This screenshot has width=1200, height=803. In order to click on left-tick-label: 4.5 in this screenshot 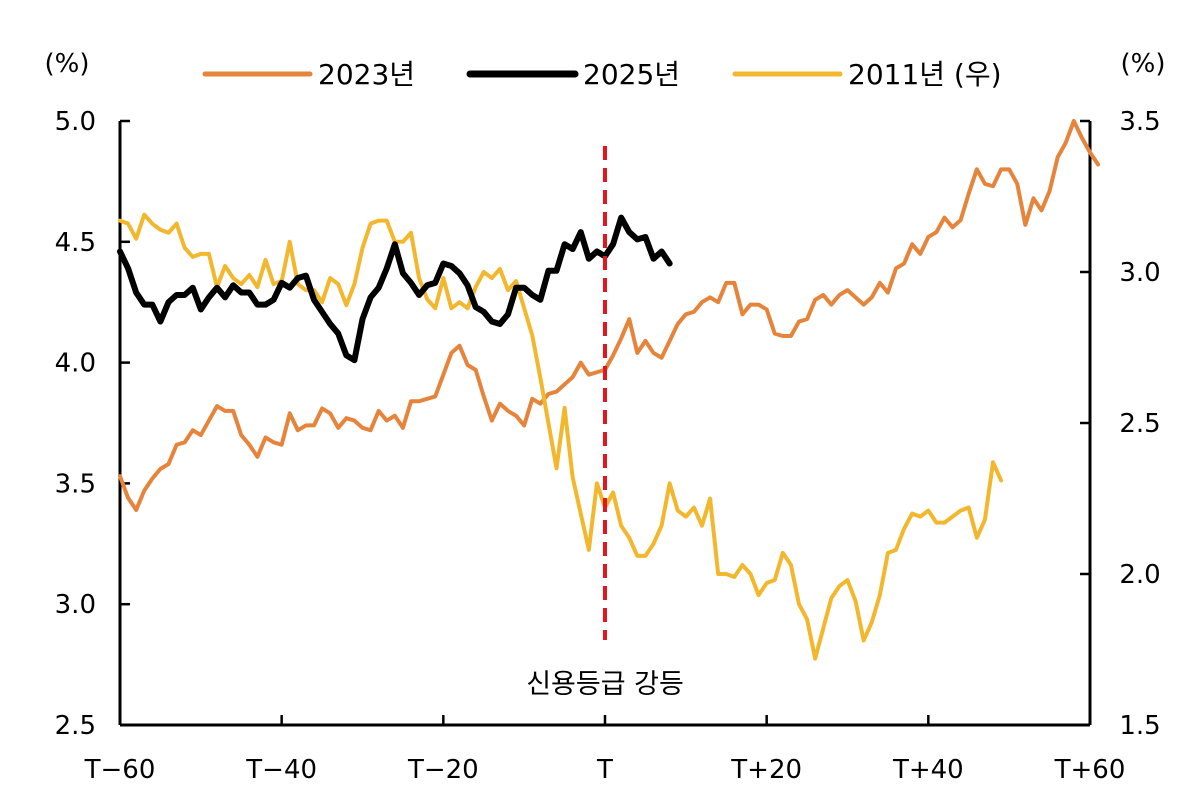, I will do `click(75, 243)`.